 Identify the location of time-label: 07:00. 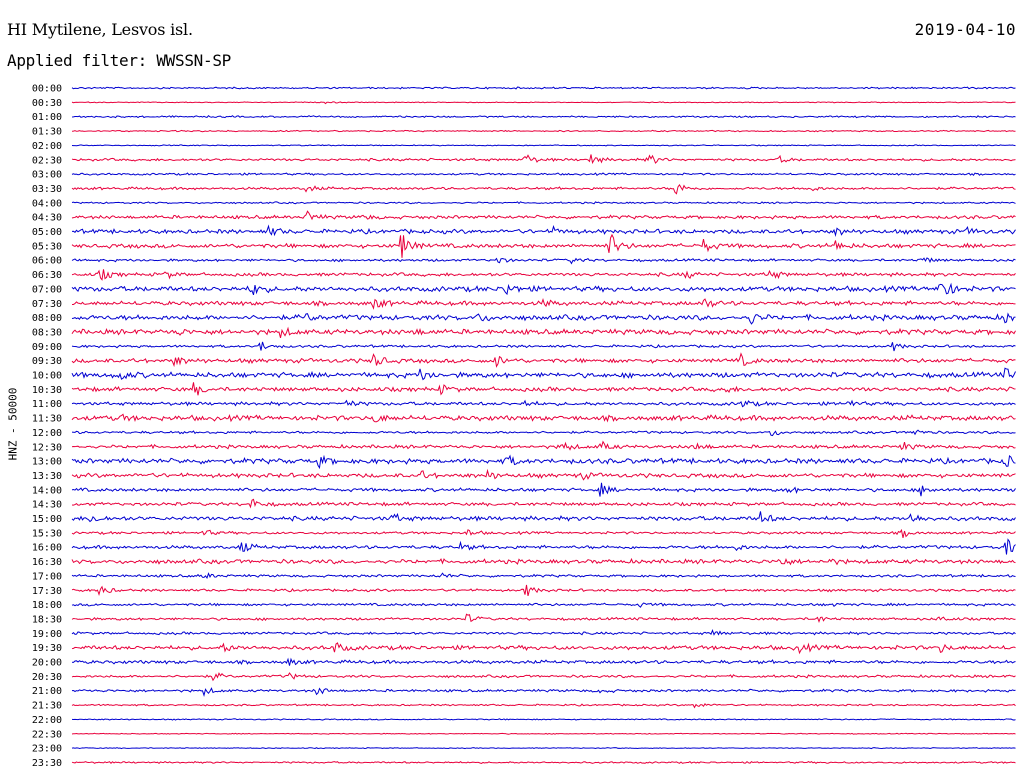
(47, 289).